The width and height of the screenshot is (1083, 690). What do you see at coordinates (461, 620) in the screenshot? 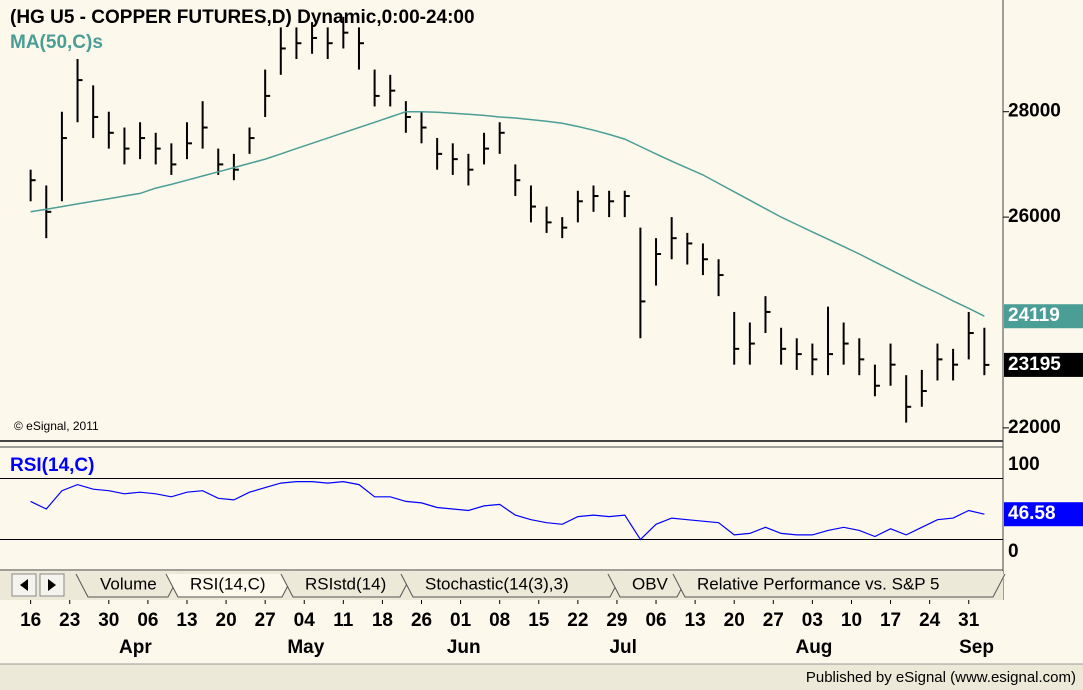
I see `x-tick-label: 01` at bounding box center [461, 620].